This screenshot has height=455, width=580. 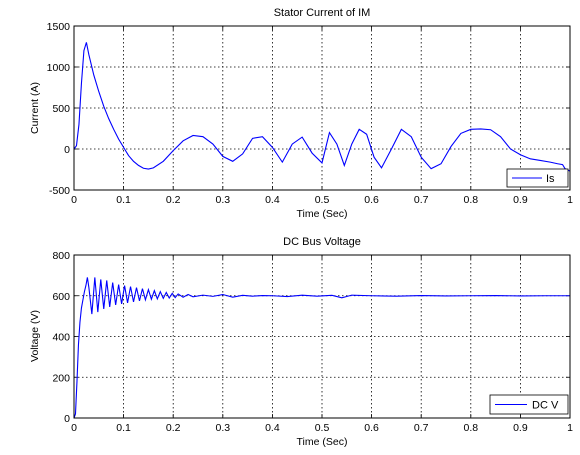 I want to click on legend: DC V, so click(x=529, y=404).